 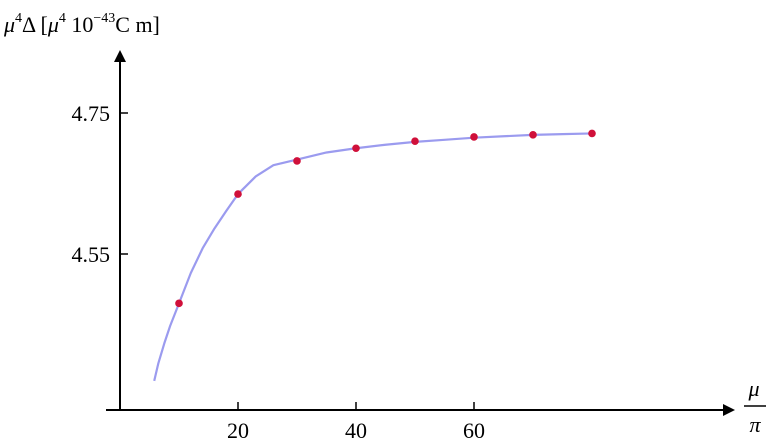 I want to click on y-tick-label: 4.75, so click(x=91, y=113).